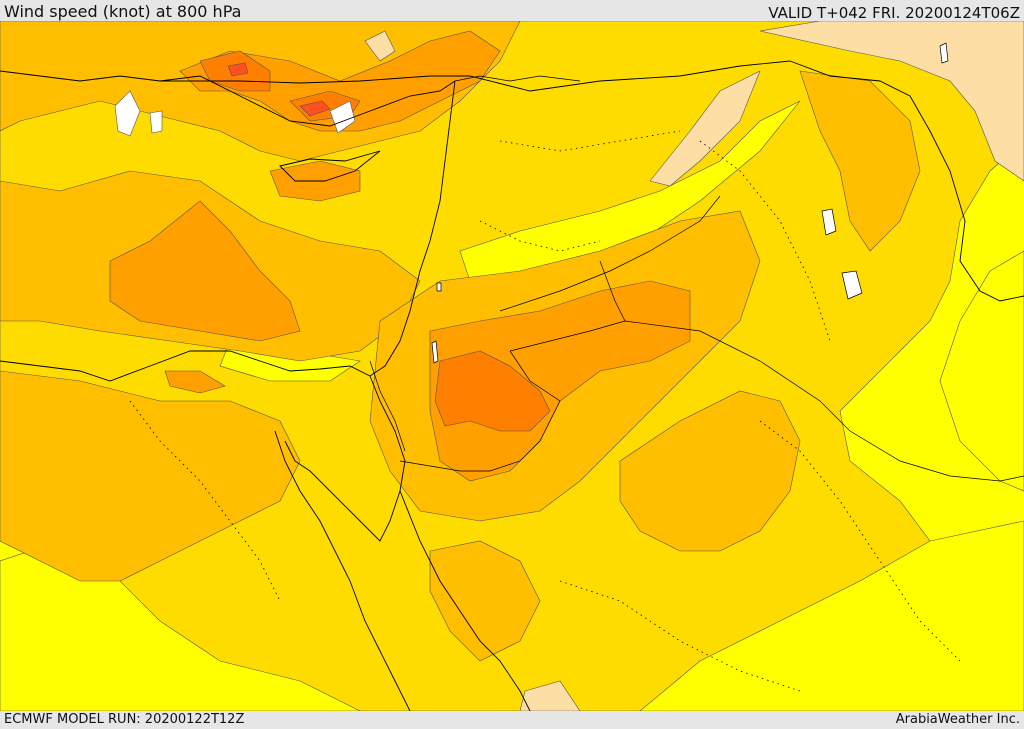  I want to click on lake-dead-sea, so click(435, 352).